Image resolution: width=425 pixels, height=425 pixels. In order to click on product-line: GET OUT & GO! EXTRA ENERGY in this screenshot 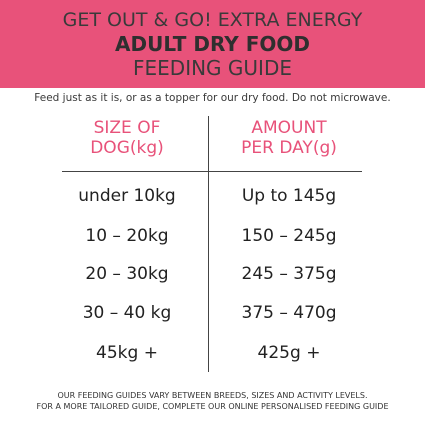, I will do `click(212, 20)`.